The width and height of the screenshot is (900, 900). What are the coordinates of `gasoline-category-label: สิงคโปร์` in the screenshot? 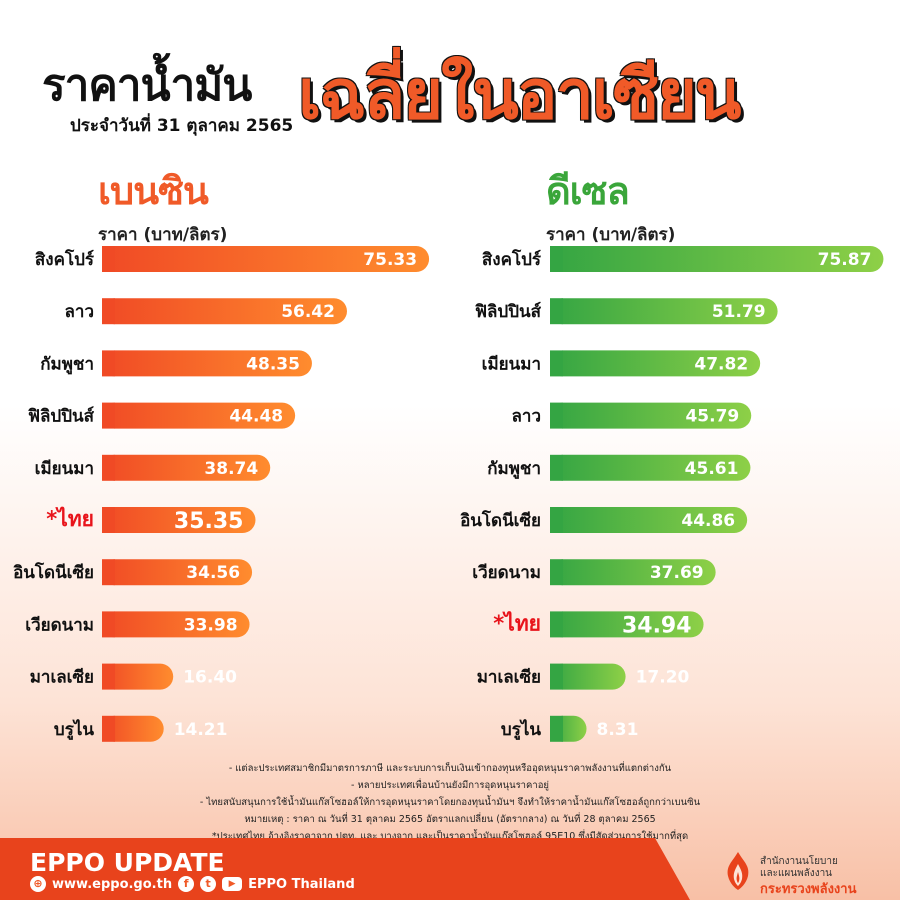 It's located at (65, 259).